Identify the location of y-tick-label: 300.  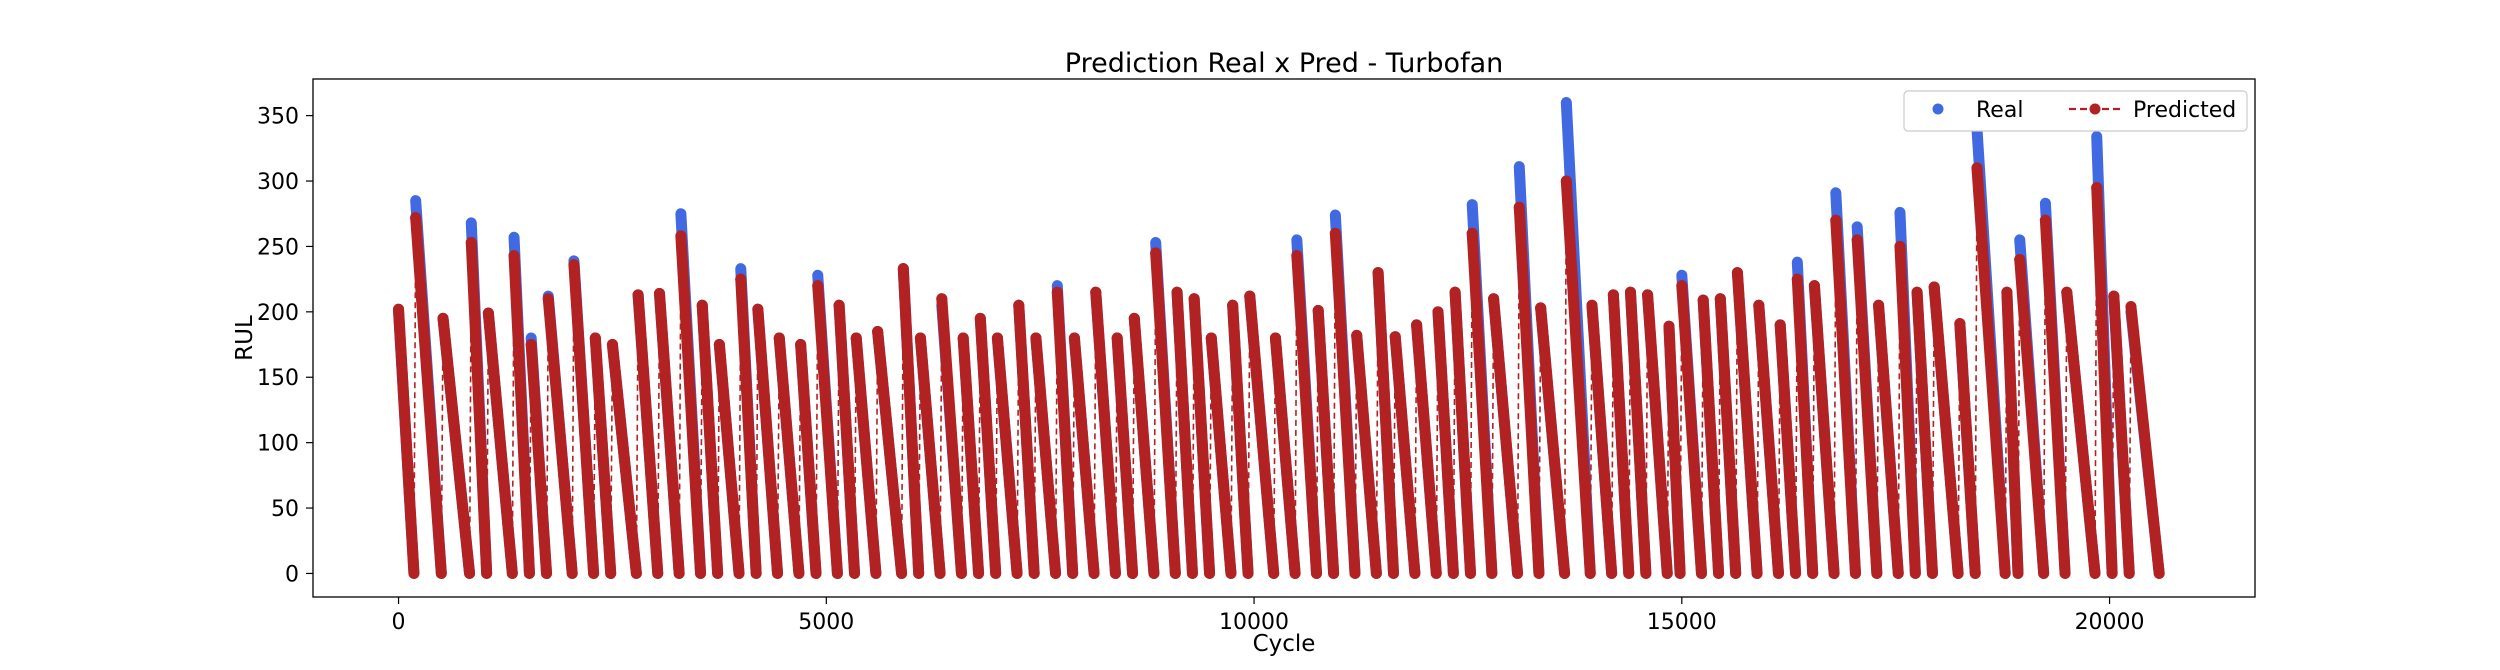
(278, 182).